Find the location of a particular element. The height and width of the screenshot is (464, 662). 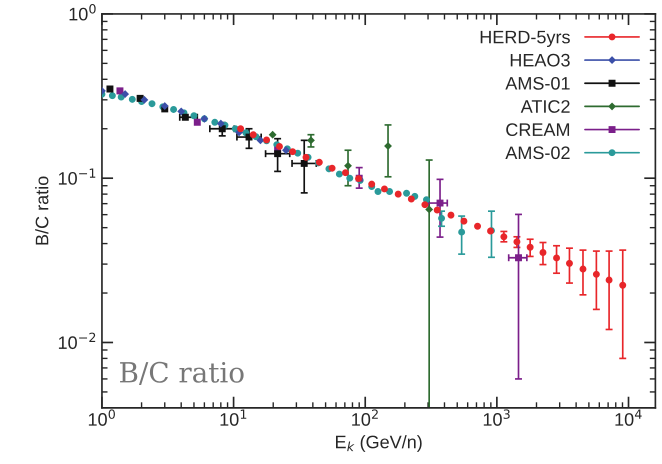

x-tick-label: 10$^{3}$ is located at coordinates (497, 417).